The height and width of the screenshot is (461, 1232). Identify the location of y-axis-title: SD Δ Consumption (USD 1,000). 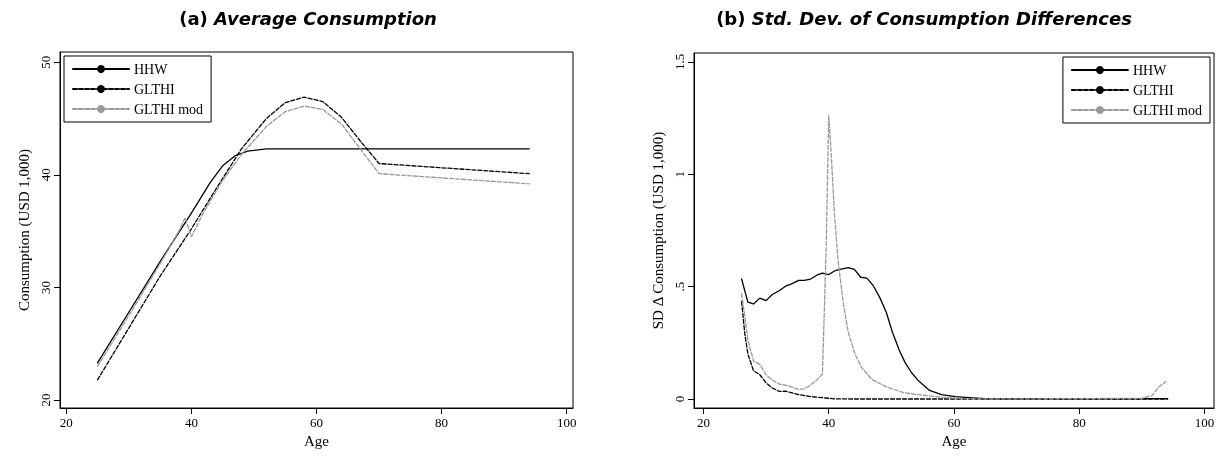
(658, 230).